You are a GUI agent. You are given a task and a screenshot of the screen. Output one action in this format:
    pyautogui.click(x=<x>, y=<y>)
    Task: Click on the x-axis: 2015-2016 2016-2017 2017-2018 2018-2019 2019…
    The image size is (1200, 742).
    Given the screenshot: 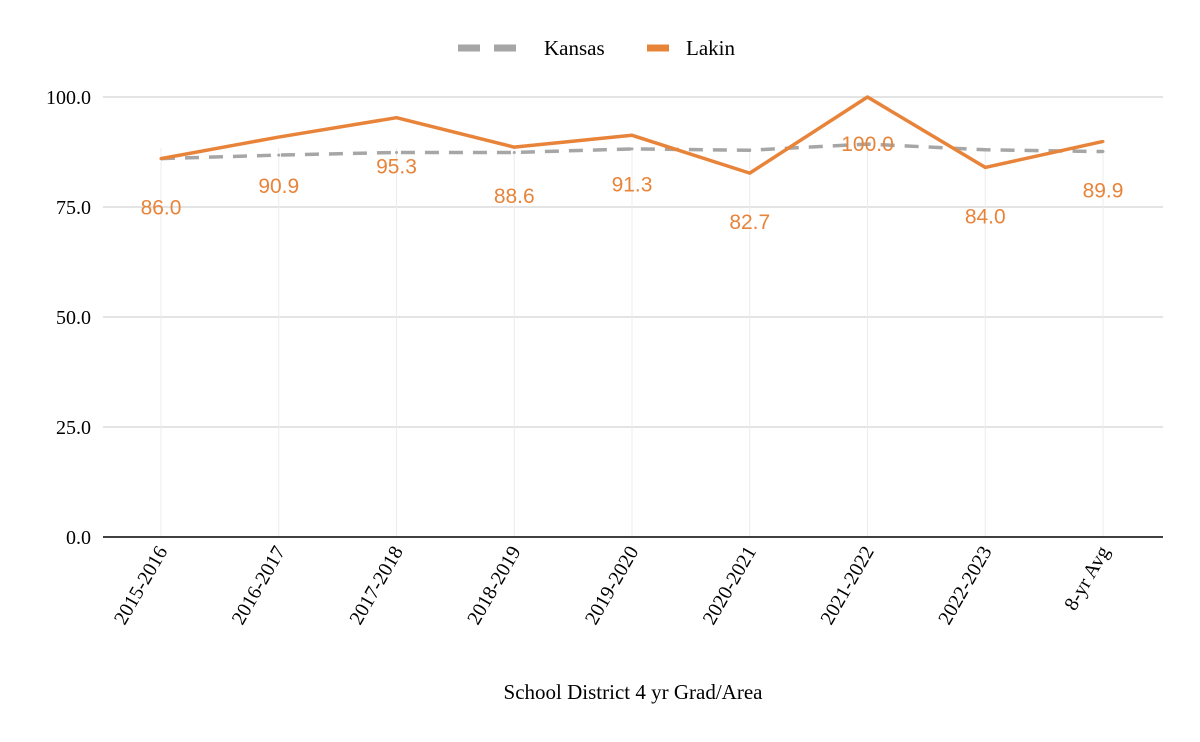 What is the action you would take?
    pyautogui.click(x=633, y=582)
    